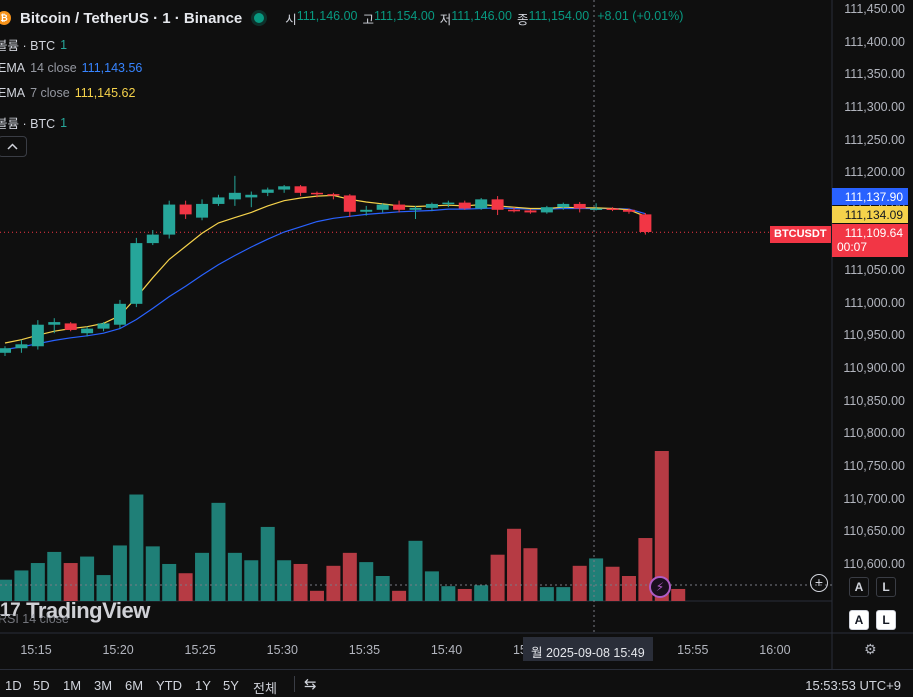 The width and height of the screenshot is (913, 697). What do you see at coordinates (103, 685) in the screenshot?
I see `period-3m: 3M` at bounding box center [103, 685].